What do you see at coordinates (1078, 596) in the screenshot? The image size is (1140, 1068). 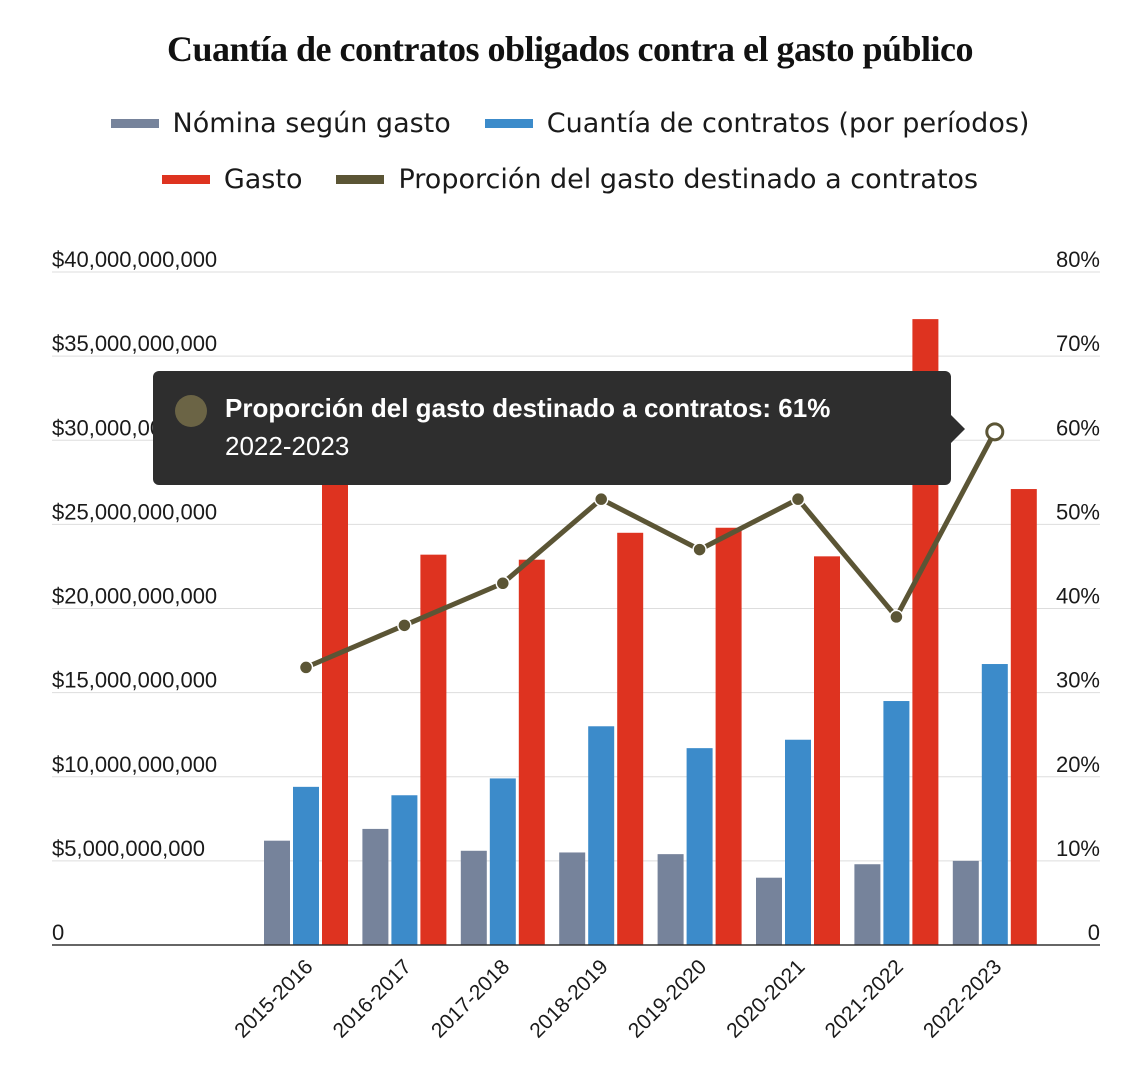 I see `y-right-tick-label: 40%` at bounding box center [1078, 596].